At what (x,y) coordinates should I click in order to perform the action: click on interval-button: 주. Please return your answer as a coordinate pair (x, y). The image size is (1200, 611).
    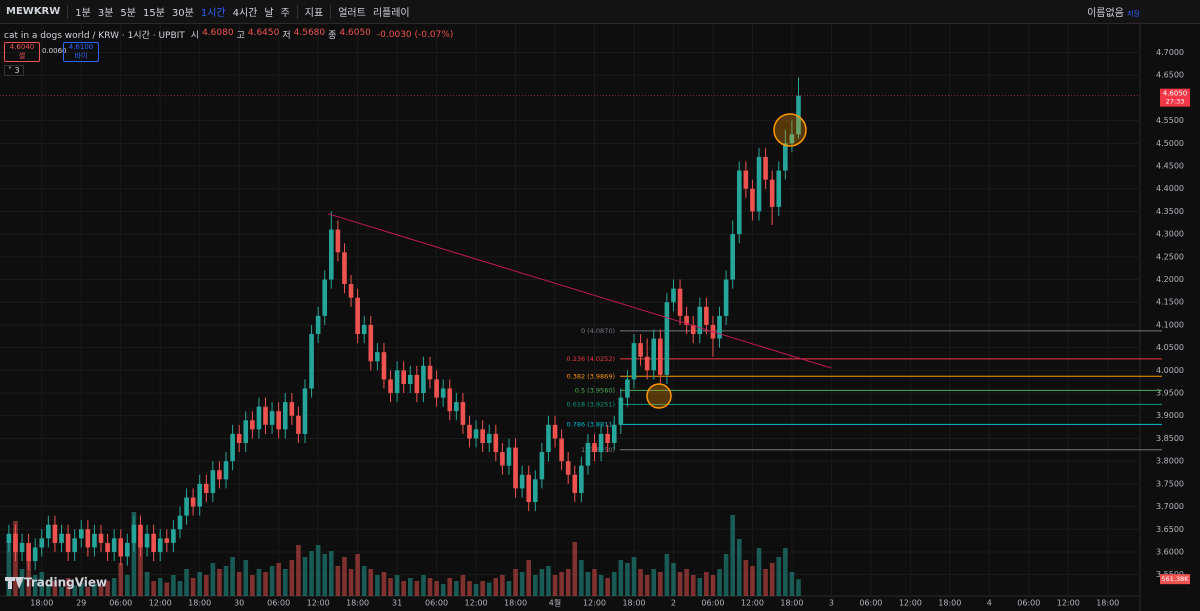
    Looking at the image, I should click on (285, 13).